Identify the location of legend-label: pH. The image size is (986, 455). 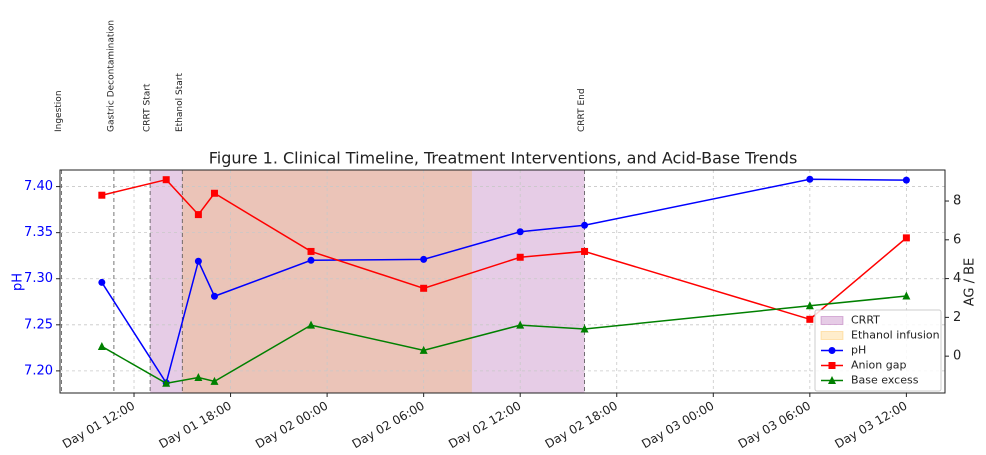
(858, 350).